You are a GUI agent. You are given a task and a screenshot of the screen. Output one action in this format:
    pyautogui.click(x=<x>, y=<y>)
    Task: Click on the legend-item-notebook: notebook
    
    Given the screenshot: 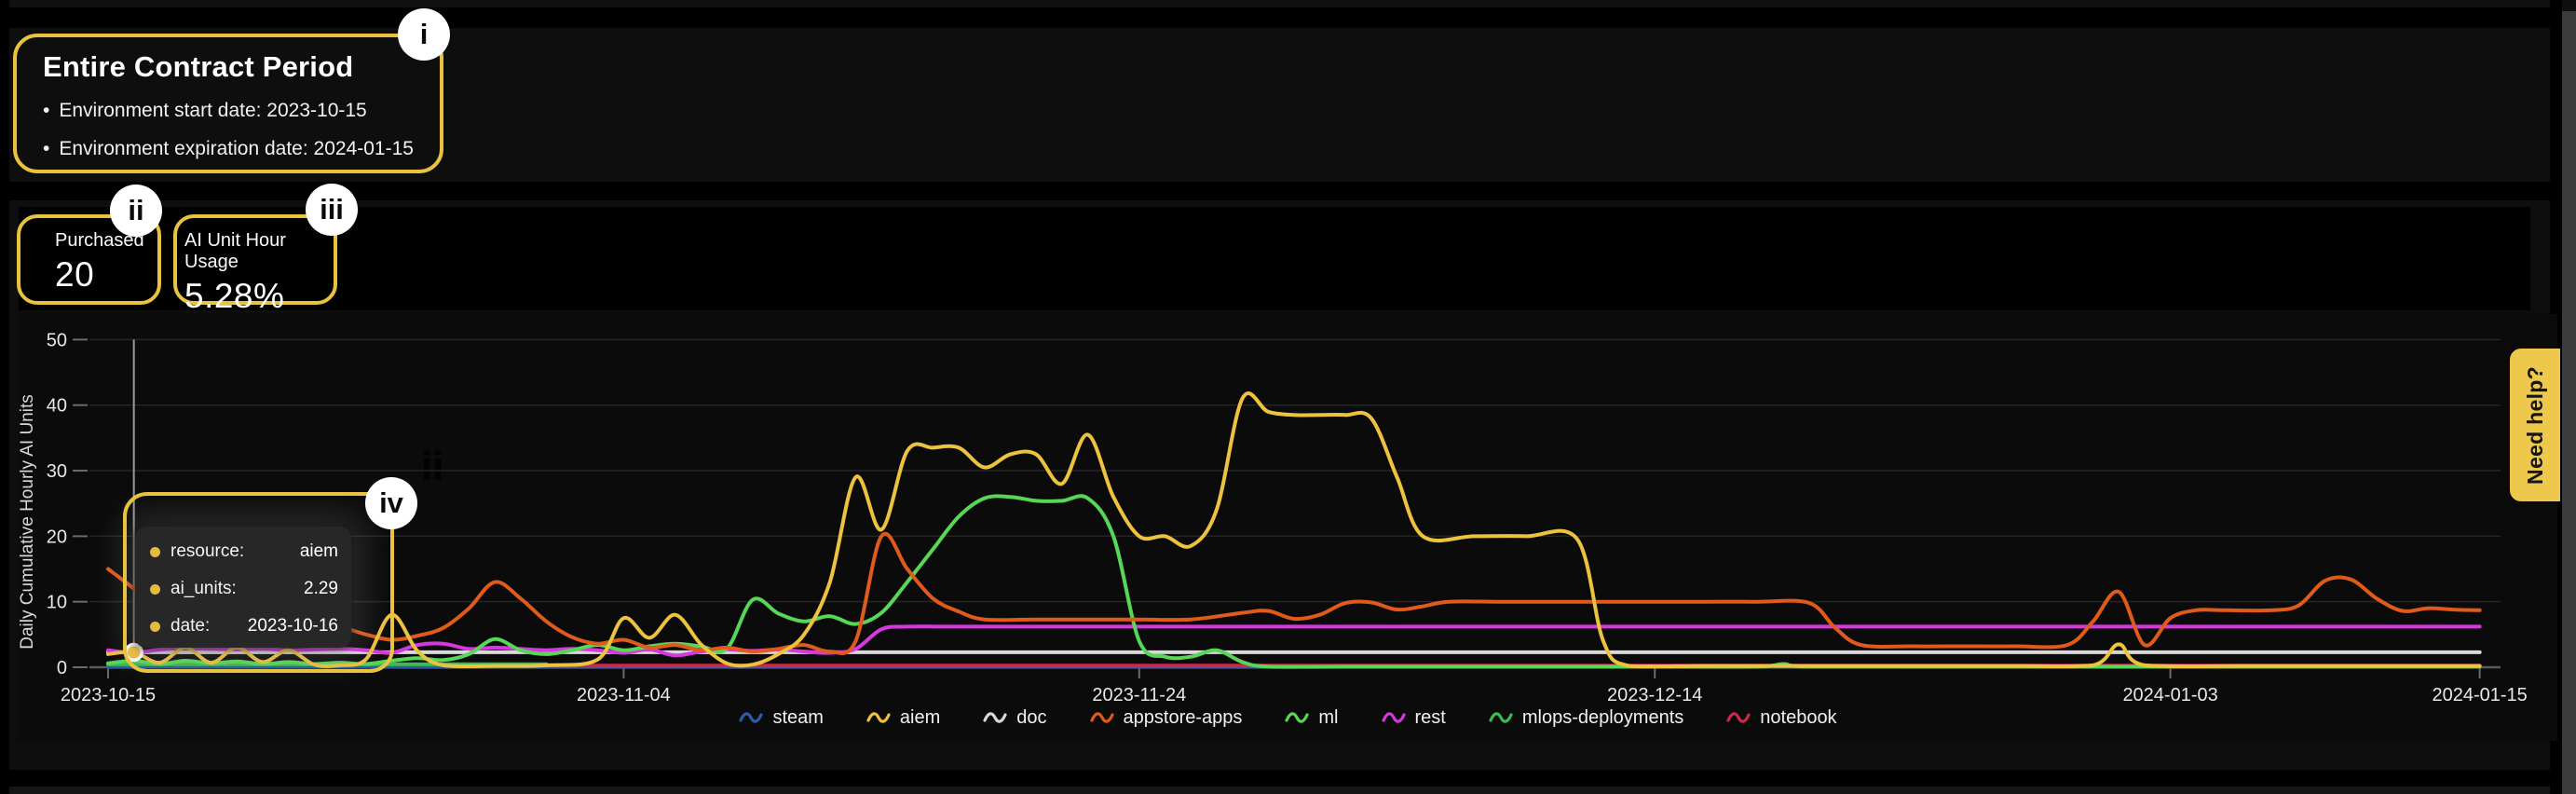 What is the action you would take?
    pyautogui.click(x=1781, y=718)
    